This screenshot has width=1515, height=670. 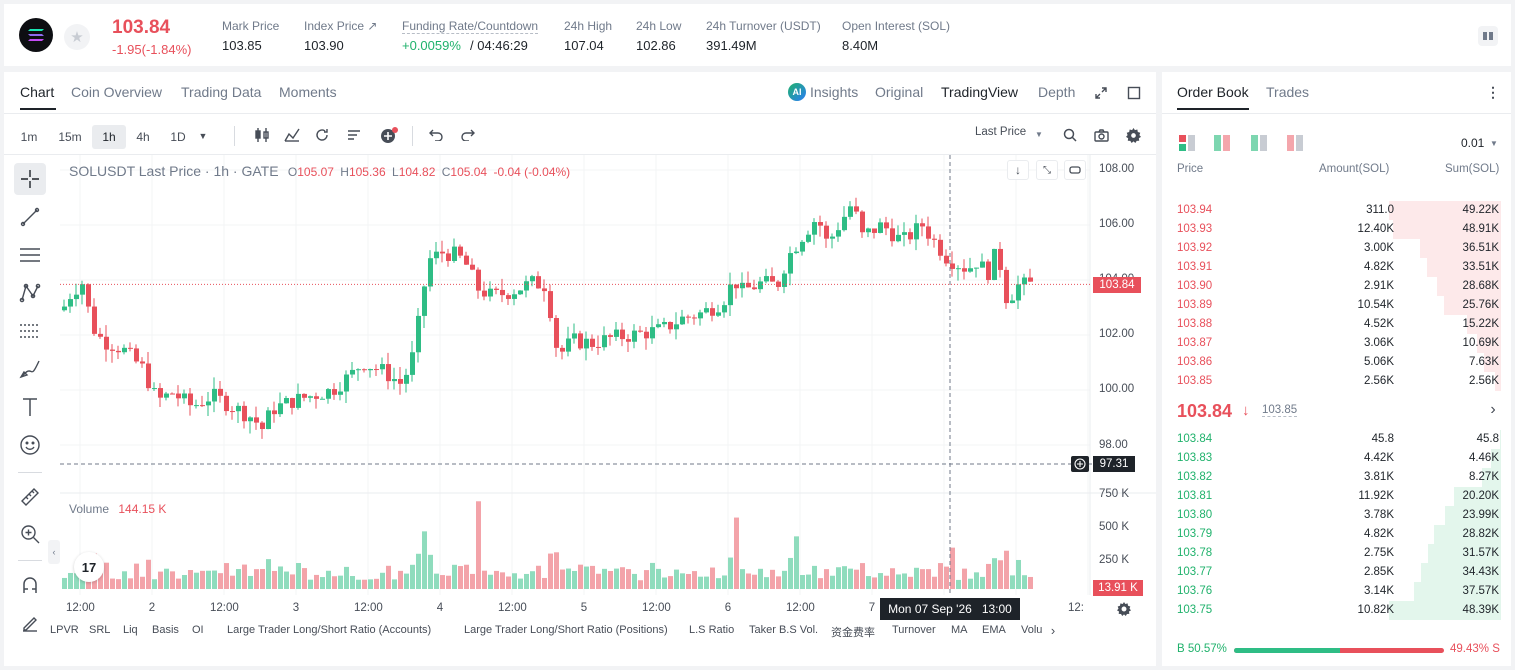 What do you see at coordinates (959, 630) in the screenshot?
I see `indicator-tab: MA` at bounding box center [959, 630].